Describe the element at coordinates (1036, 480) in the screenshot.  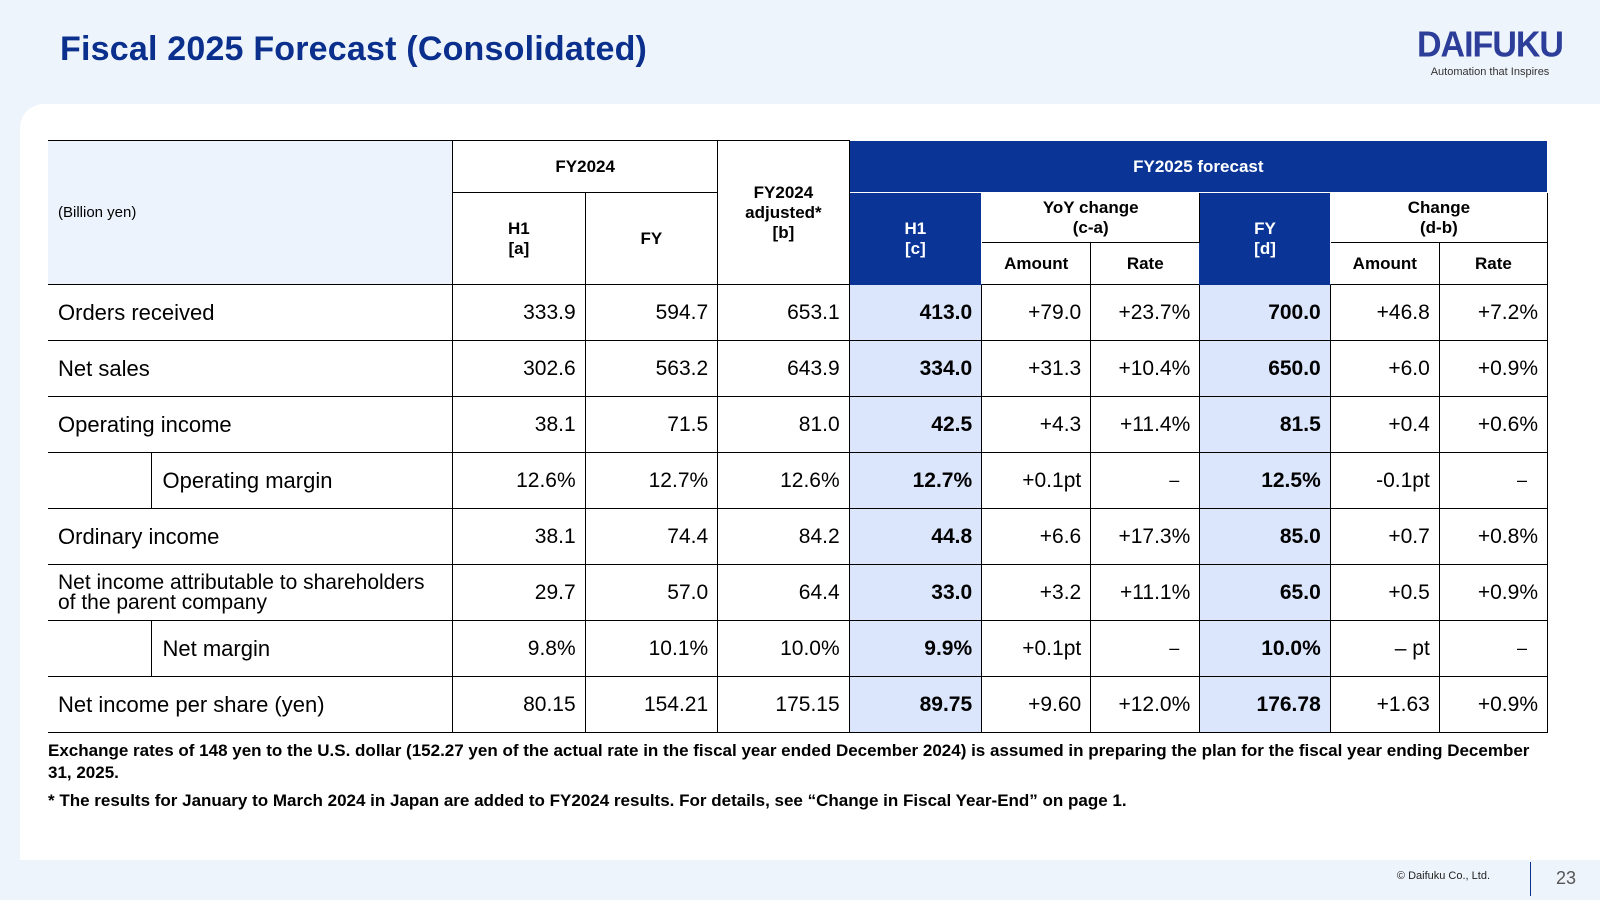
I see `cell-yoy-amount: +0.1pt` at that location.